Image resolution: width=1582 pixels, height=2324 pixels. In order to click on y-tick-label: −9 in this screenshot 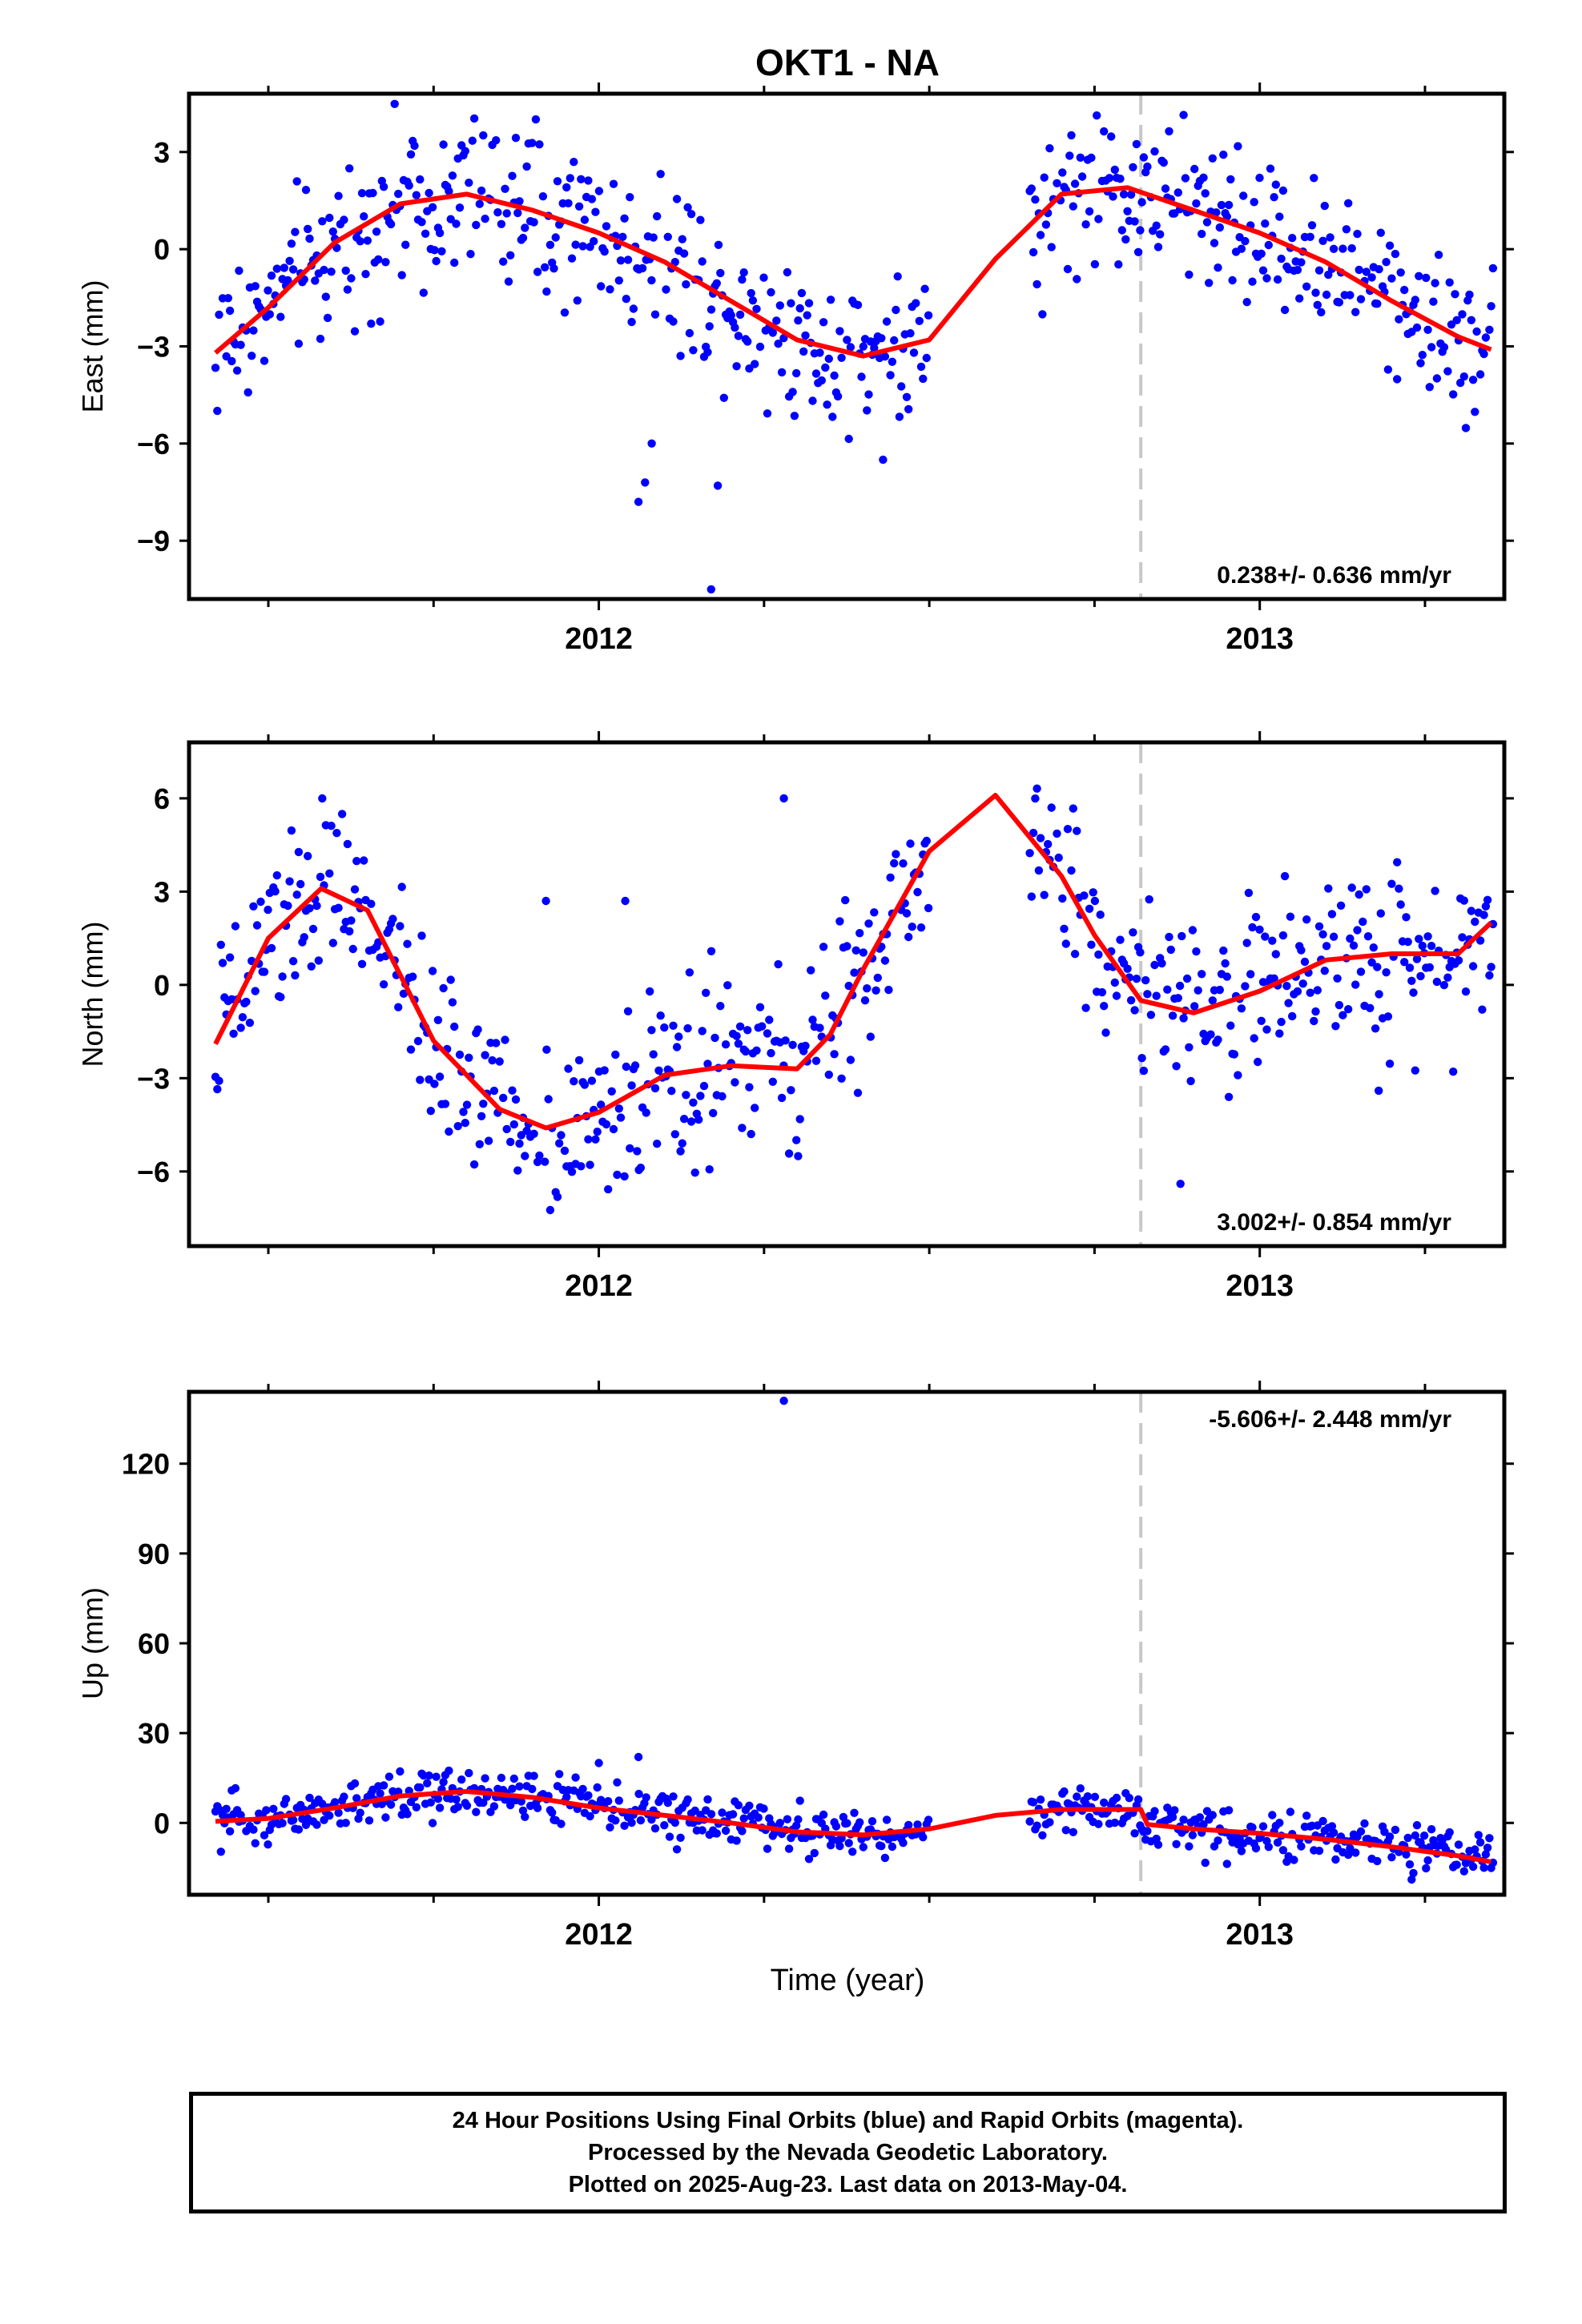, I will do `click(153, 541)`.